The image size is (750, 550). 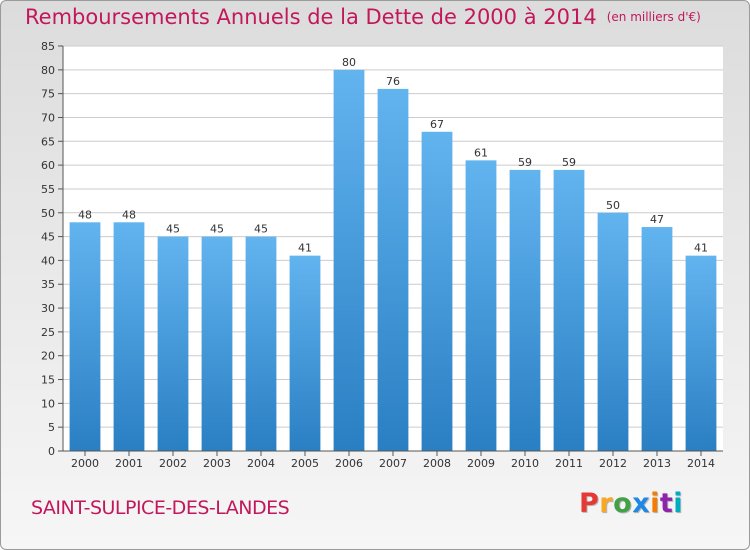 What do you see at coordinates (349, 62) in the screenshot?
I see `data-label: 80` at bounding box center [349, 62].